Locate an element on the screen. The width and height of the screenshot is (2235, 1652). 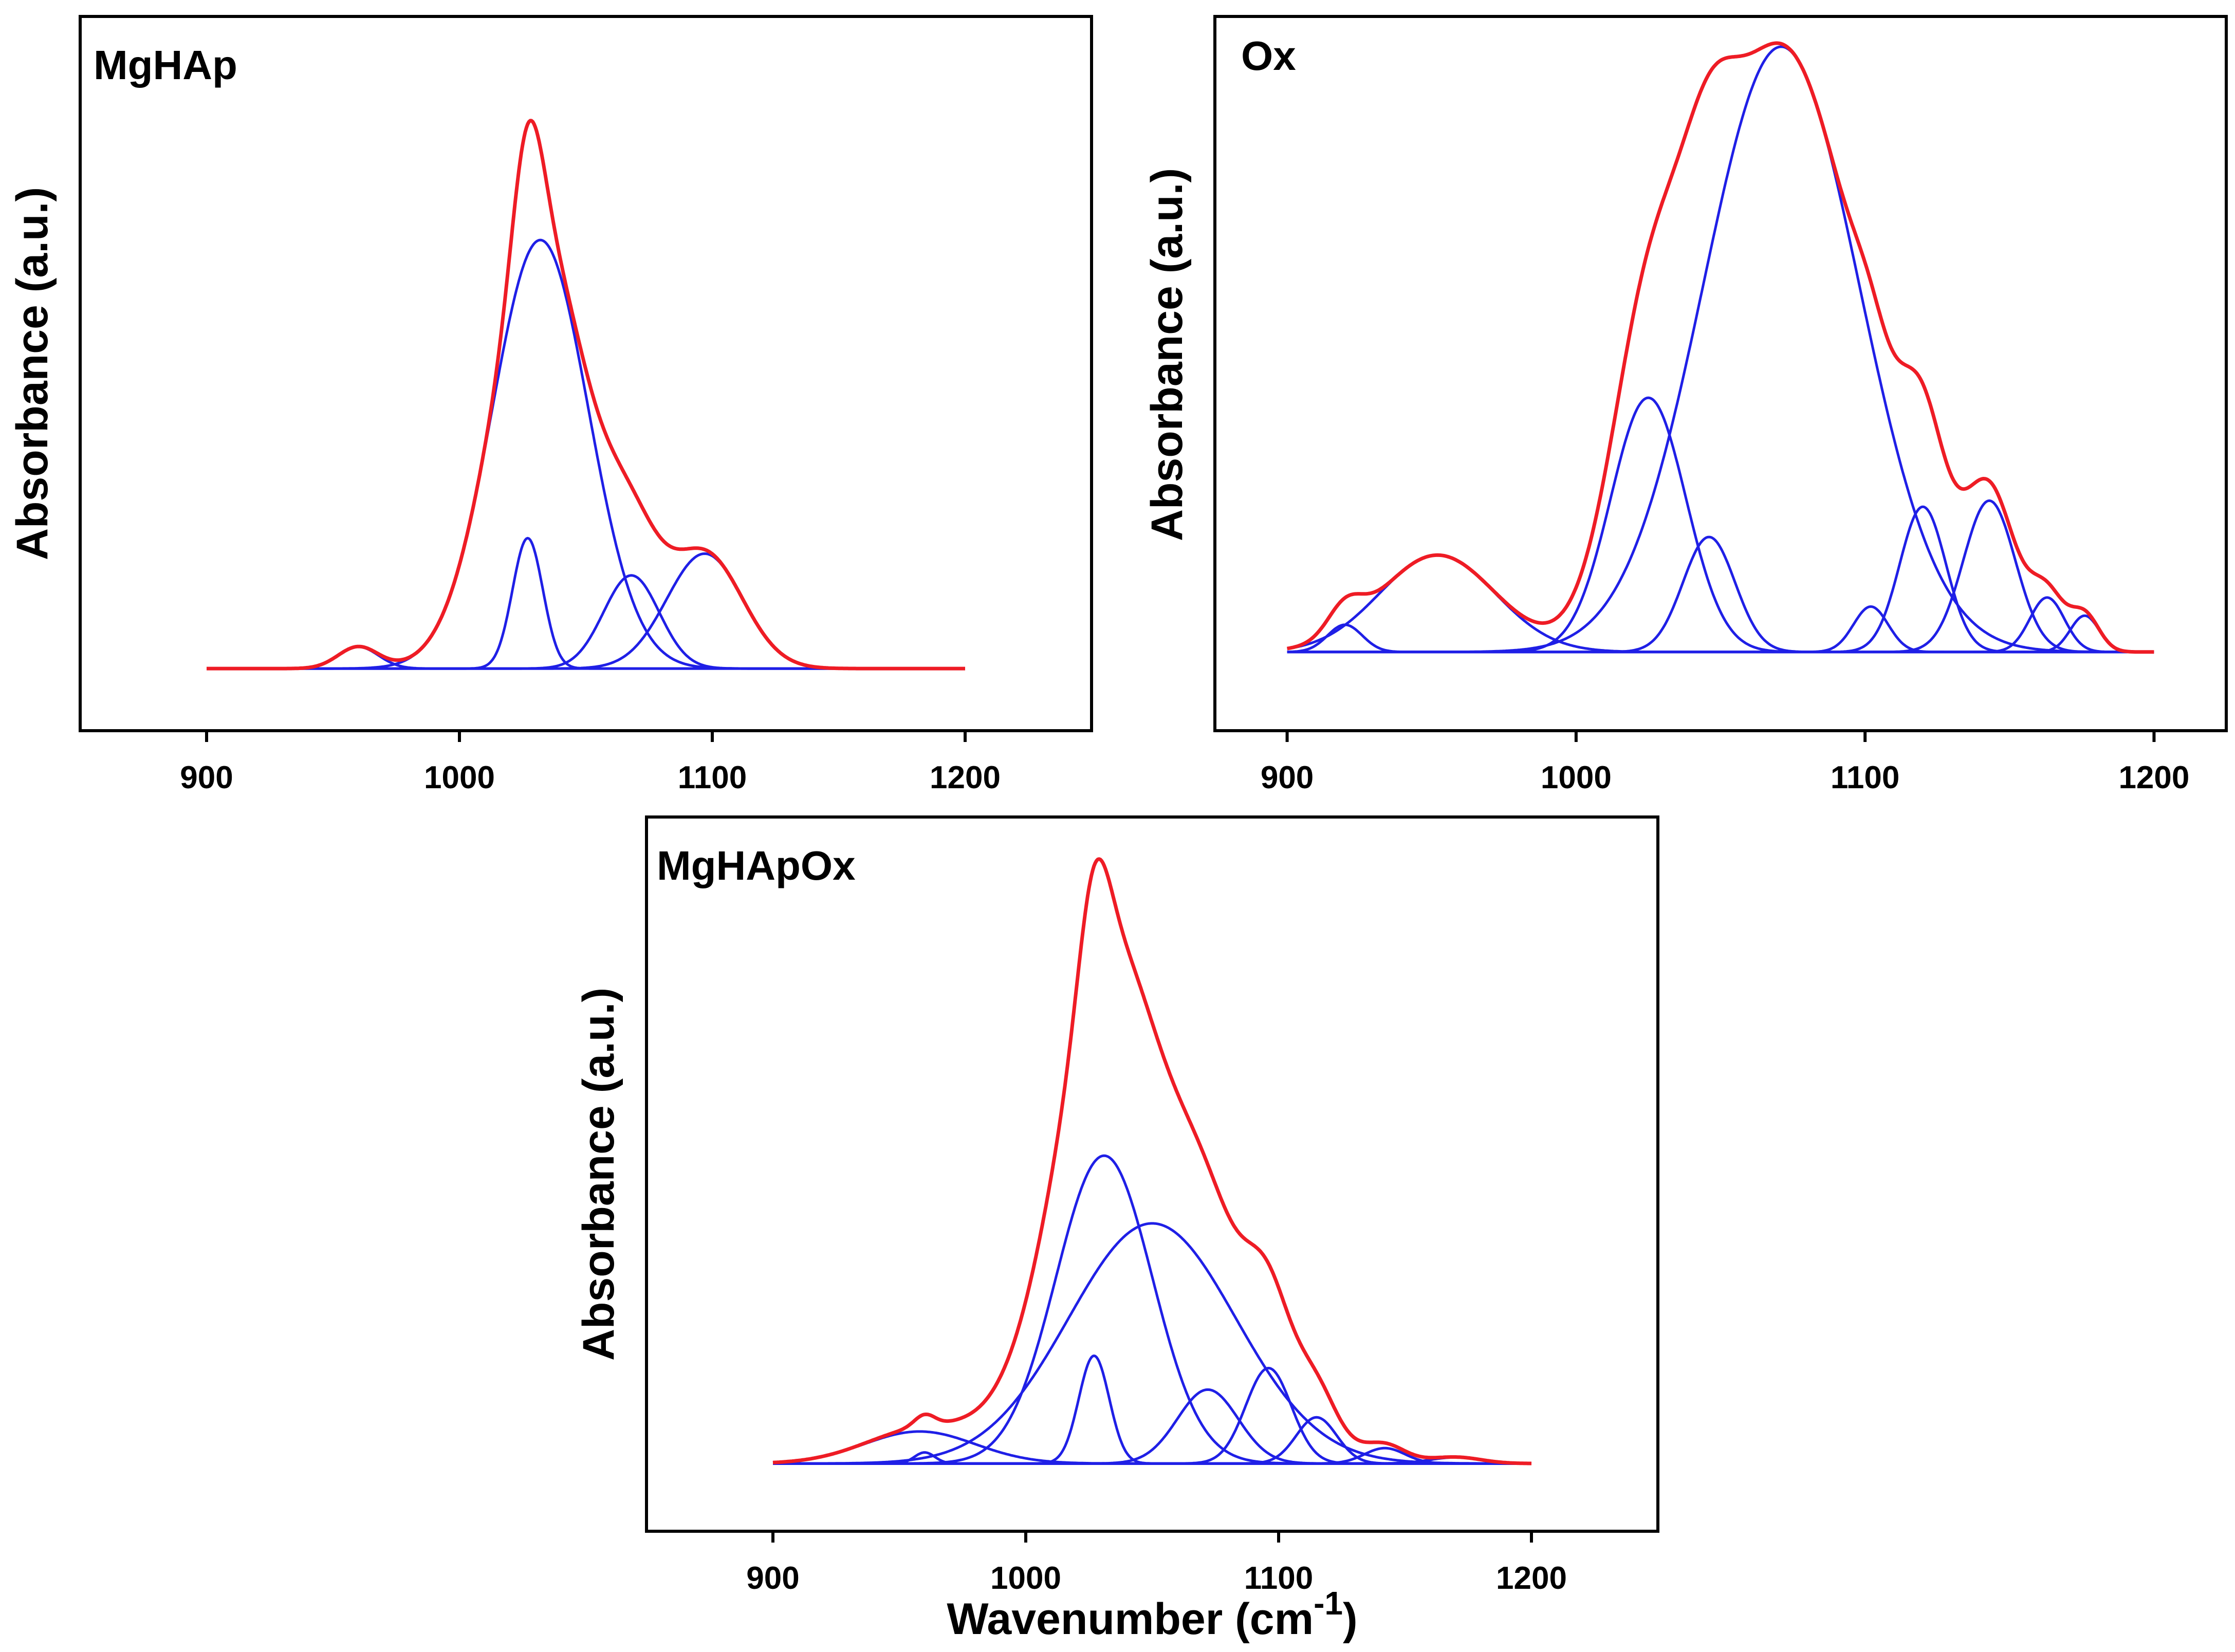
x-axis-label-superscript: -1 is located at coordinates (1328, 1603).